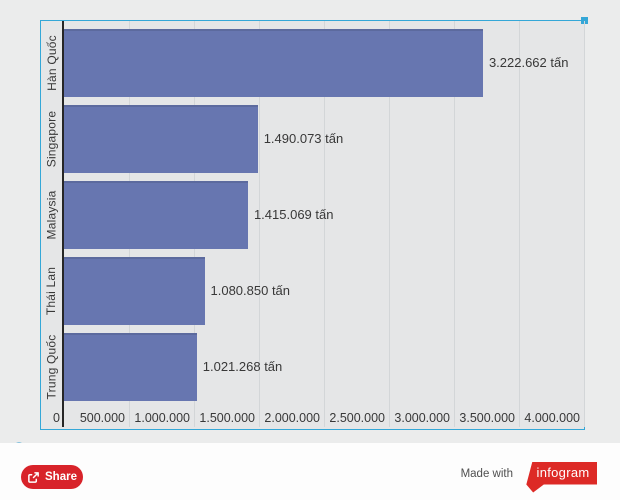  What do you see at coordinates (422, 418) in the screenshot?
I see `x-tick-label: 3.000.000` at bounding box center [422, 418].